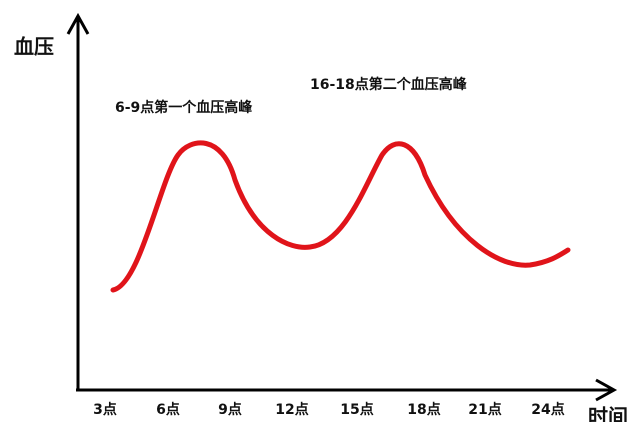 This screenshot has width=640, height=422. I want to click on x-axis-title: 时间, so click(608, 413).